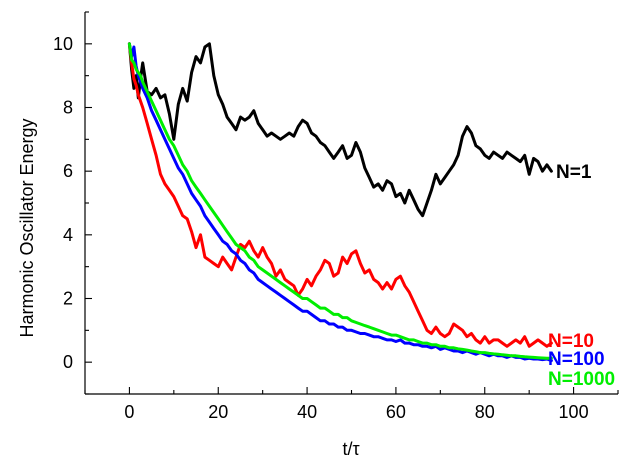  Describe the element at coordinates (574, 412) in the screenshot. I see `x-tick-label: 100` at that location.